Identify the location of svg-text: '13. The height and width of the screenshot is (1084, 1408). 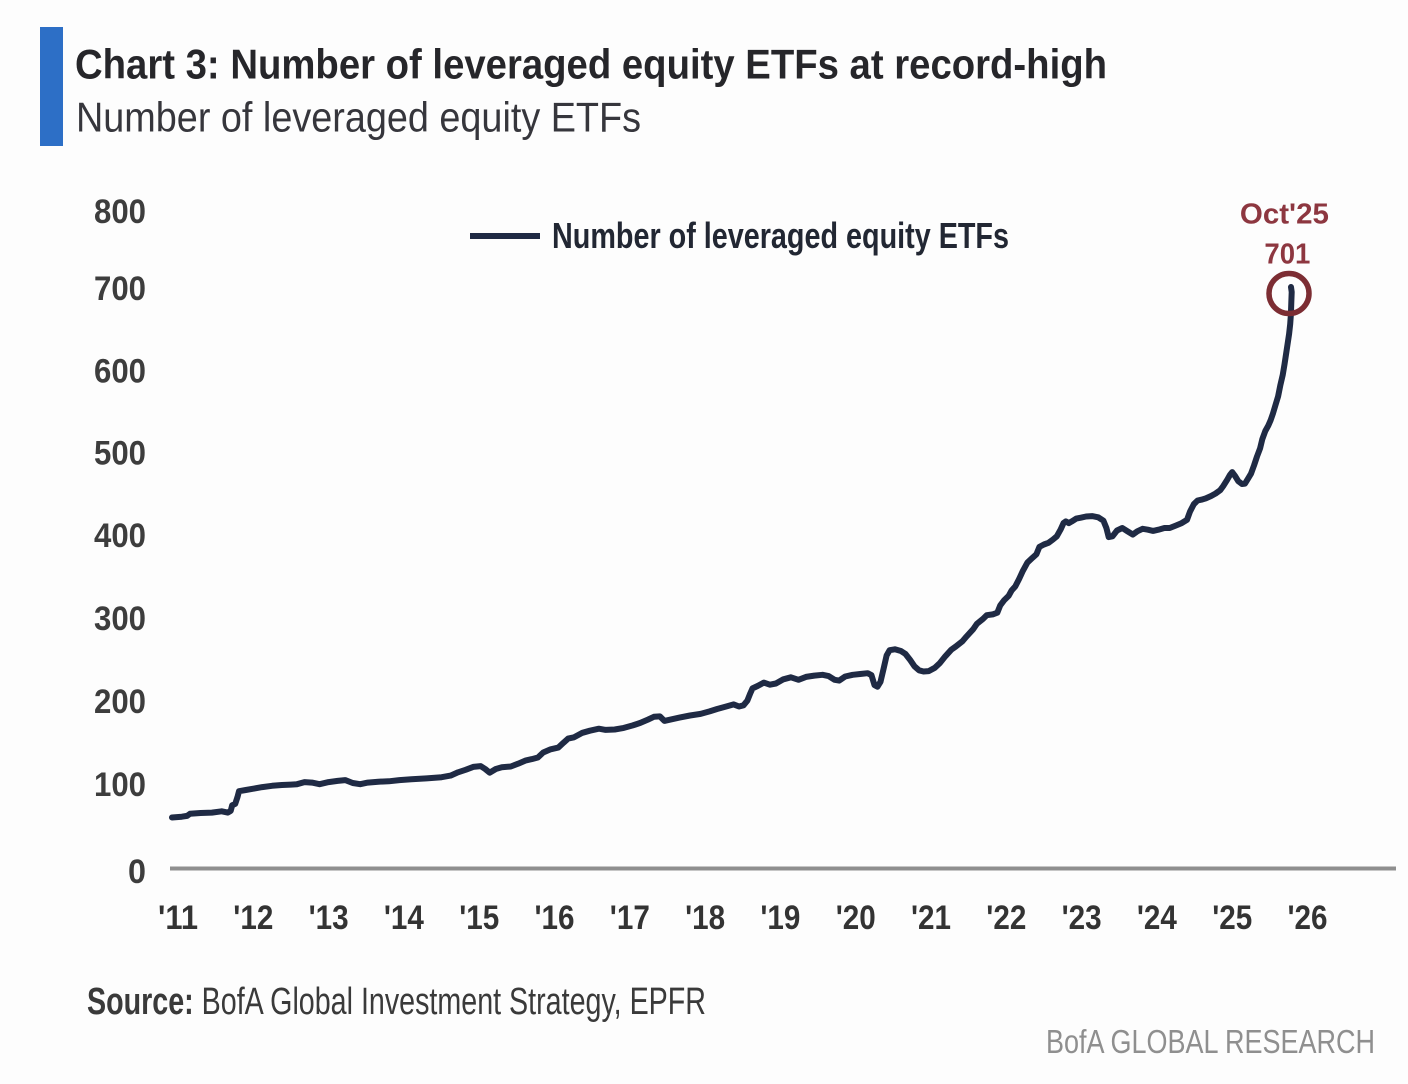
(329, 918).